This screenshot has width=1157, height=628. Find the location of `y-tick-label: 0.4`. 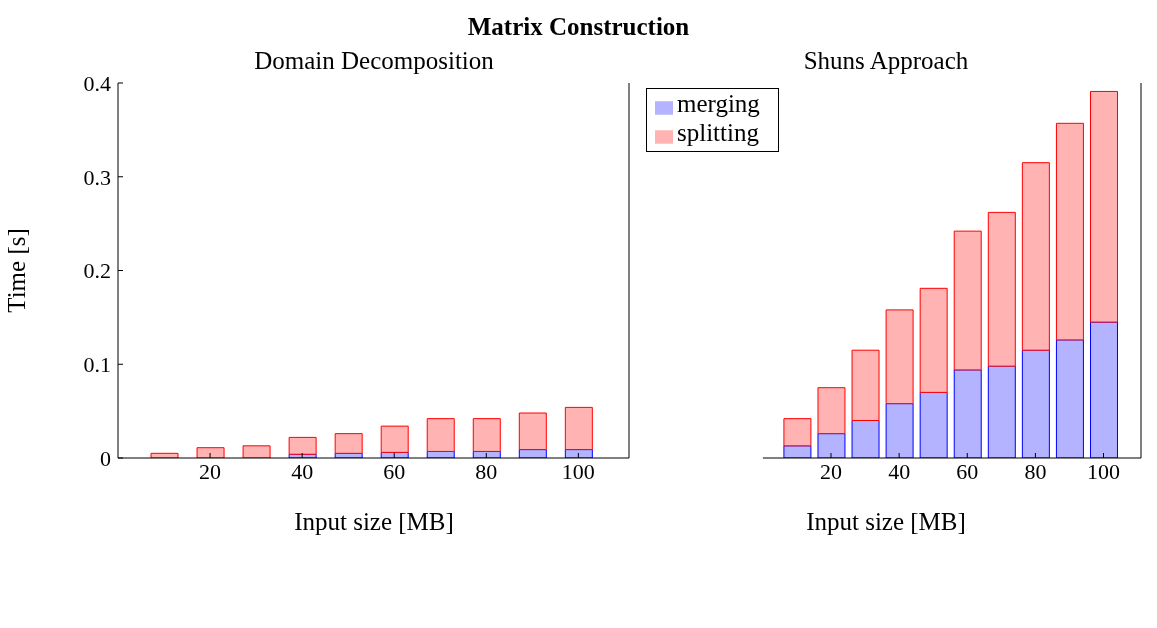

y-tick-label: 0.4 is located at coordinates (97, 83).